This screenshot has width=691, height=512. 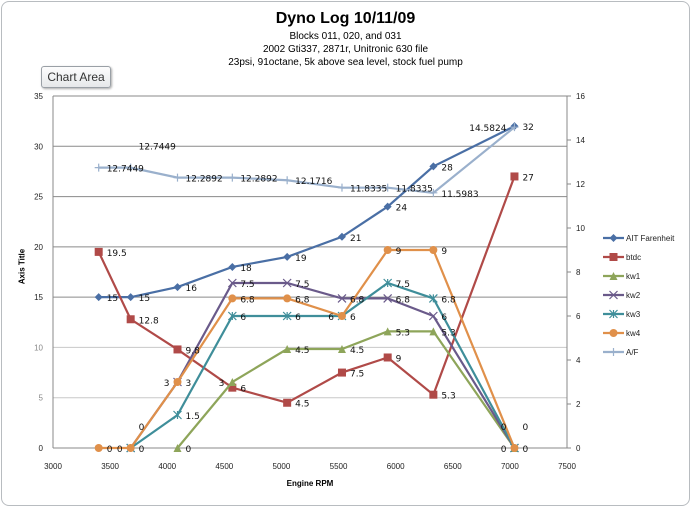 I want to click on legend-marker-kw4, so click(x=613, y=333).